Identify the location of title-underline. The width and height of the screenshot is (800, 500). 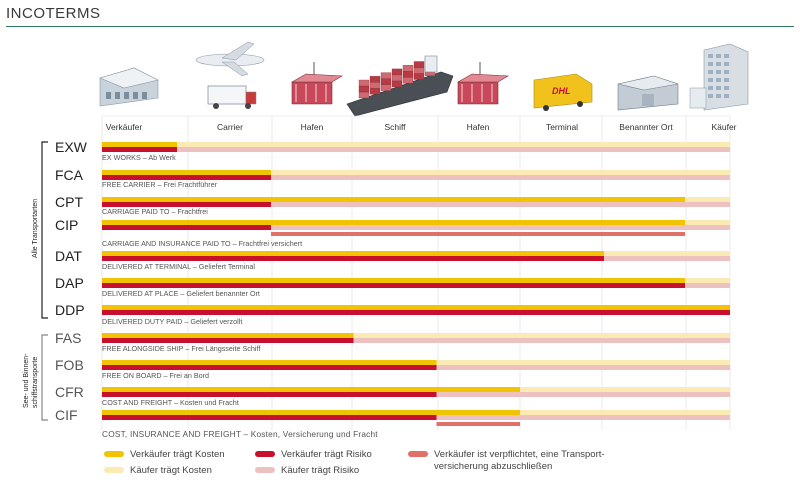
(400, 26).